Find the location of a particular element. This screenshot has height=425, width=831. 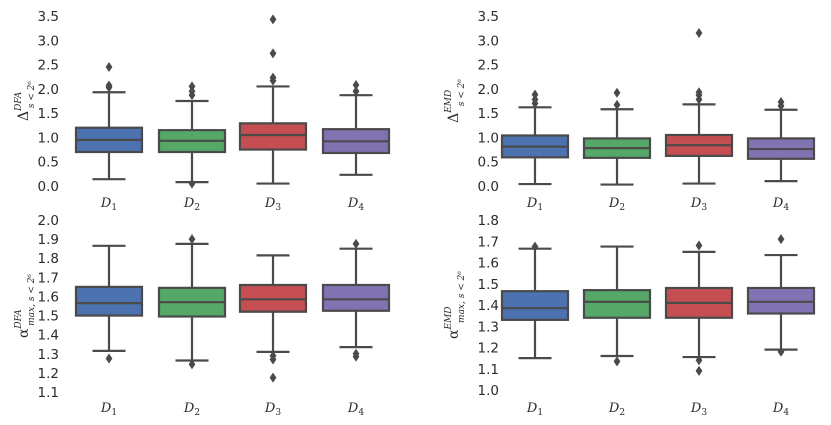

y-tick-label: 0.5 is located at coordinates (488, 163).